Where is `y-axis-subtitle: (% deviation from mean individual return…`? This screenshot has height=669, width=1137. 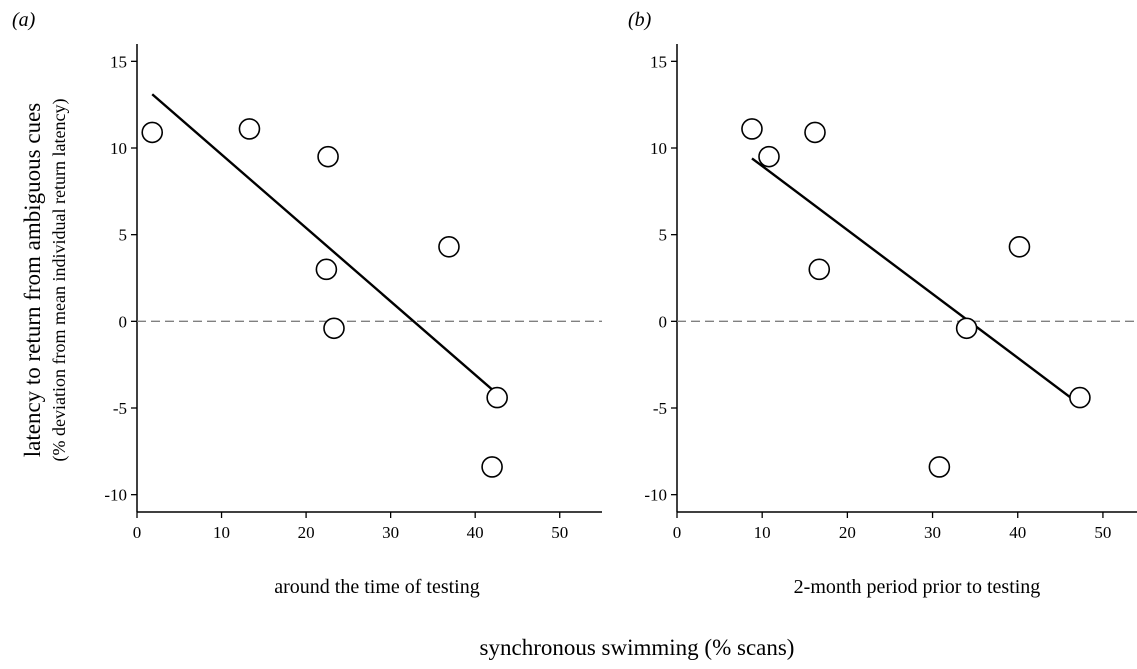 y-axis-subtitle: (% deviation from mean individual return… is located at coordinates (59, 280).